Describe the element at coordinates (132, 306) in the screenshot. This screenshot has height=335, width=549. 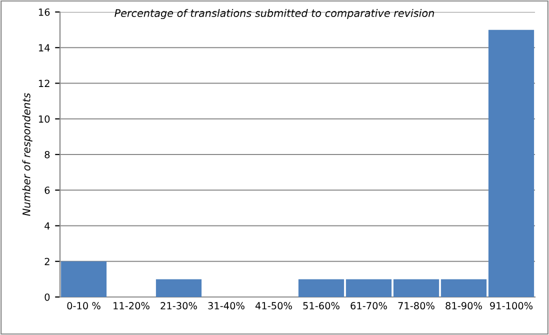
I see `x-tick-label: 11-20%` at that location.